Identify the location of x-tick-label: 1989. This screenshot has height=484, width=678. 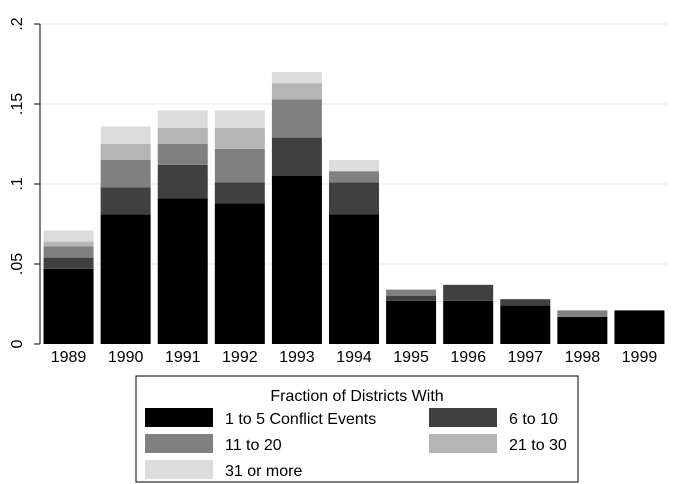
(69, 357).